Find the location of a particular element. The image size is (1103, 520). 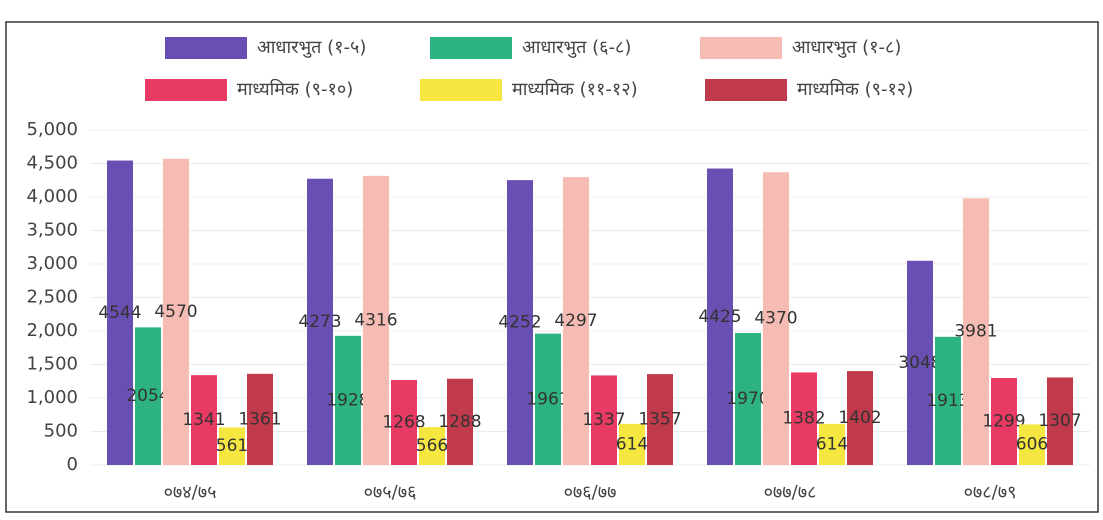

data-label: 566 is located at coordinates (432, 446).